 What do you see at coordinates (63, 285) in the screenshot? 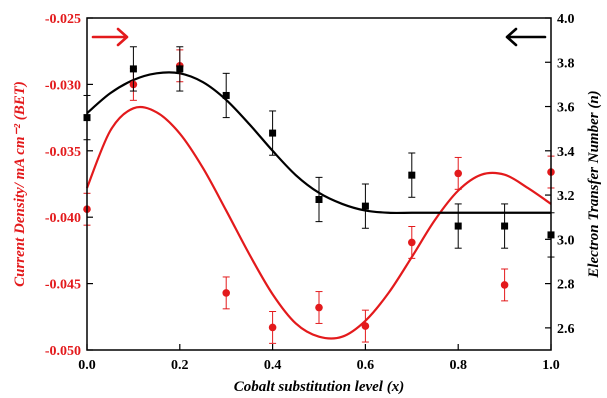
I see `left-axis-tick-label: -0.045` at bounding box center [63, 285].